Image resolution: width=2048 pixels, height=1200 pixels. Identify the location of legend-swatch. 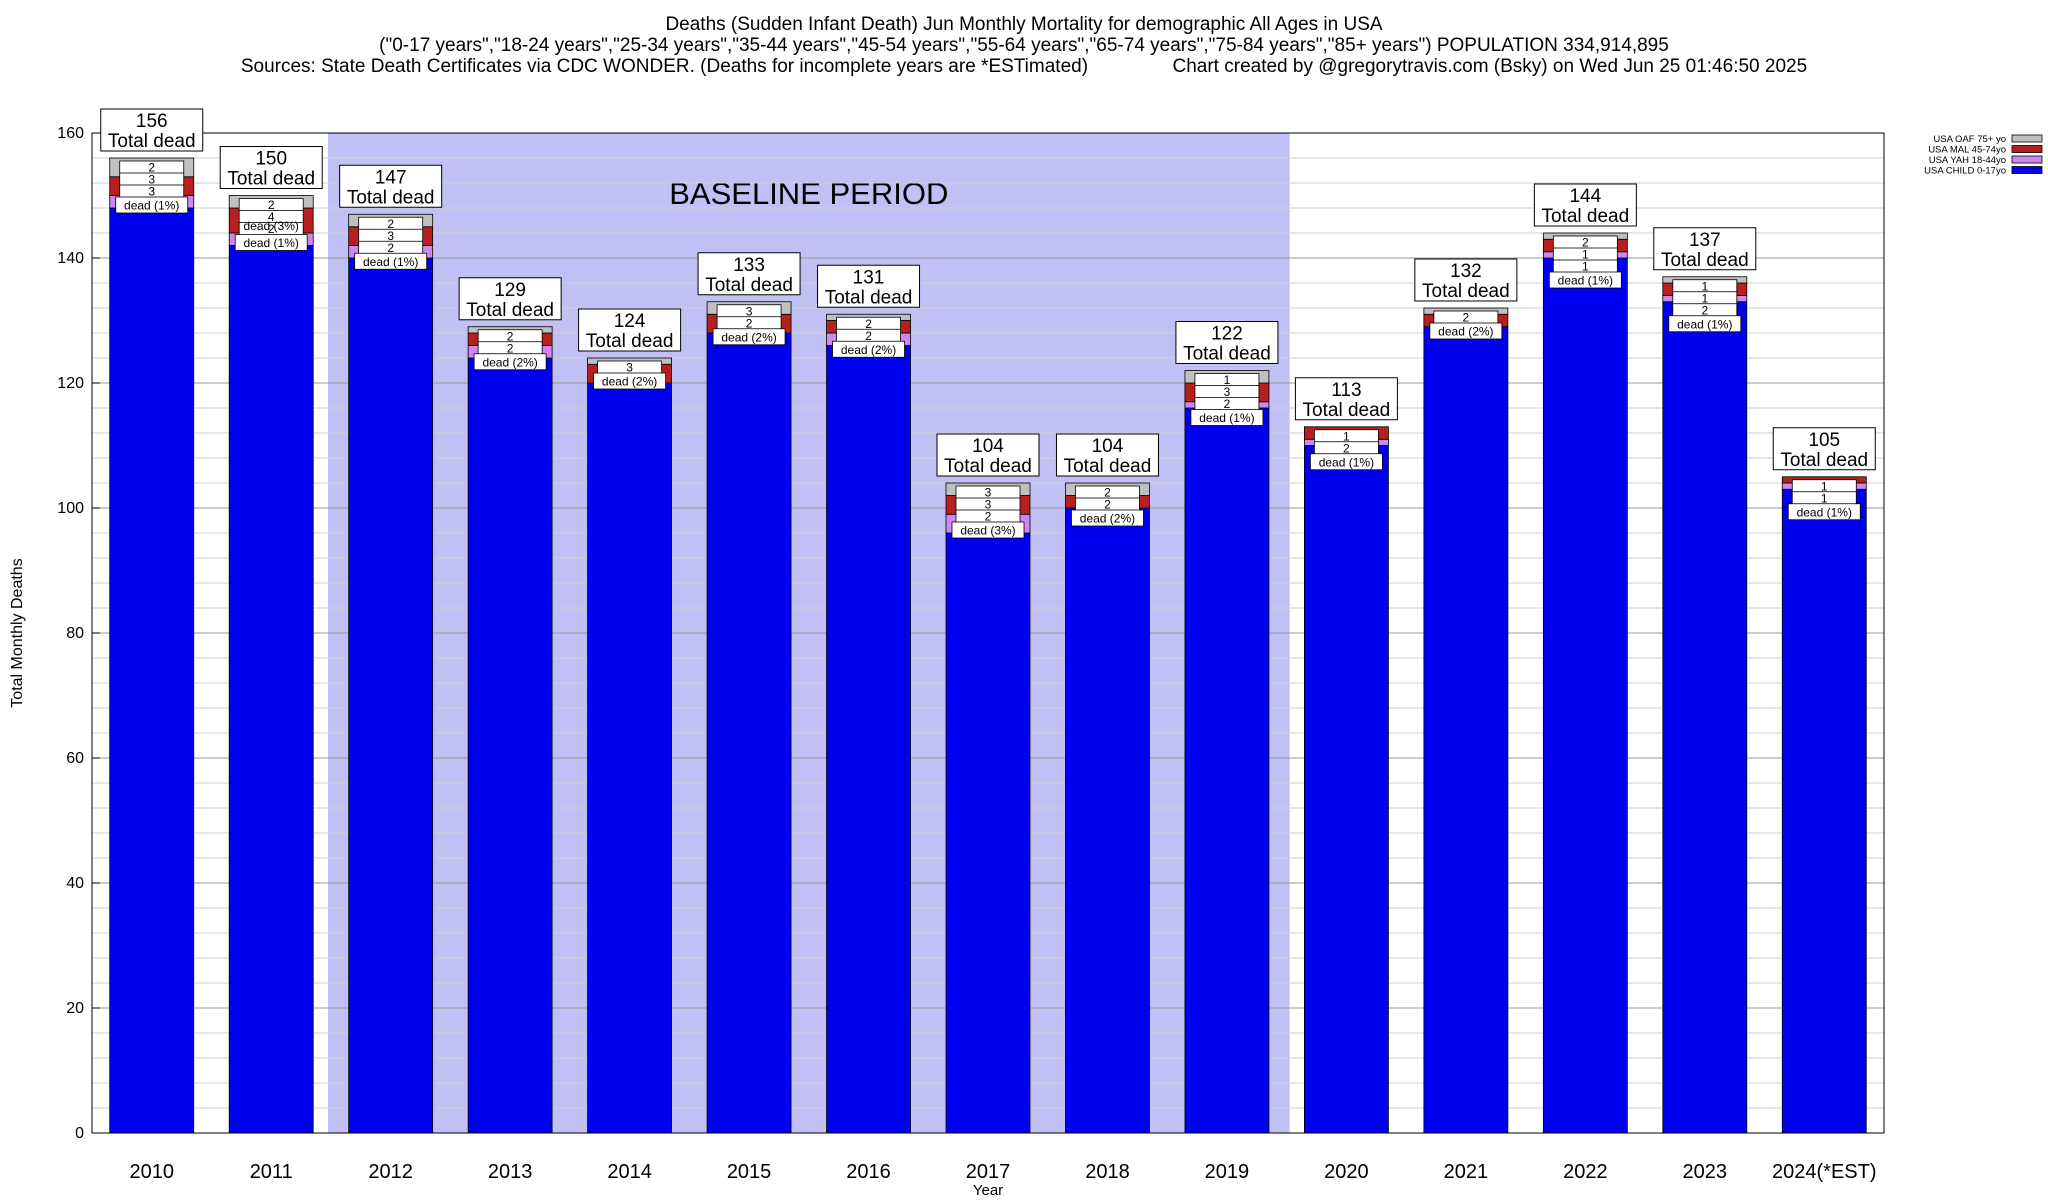
(2027, 149).